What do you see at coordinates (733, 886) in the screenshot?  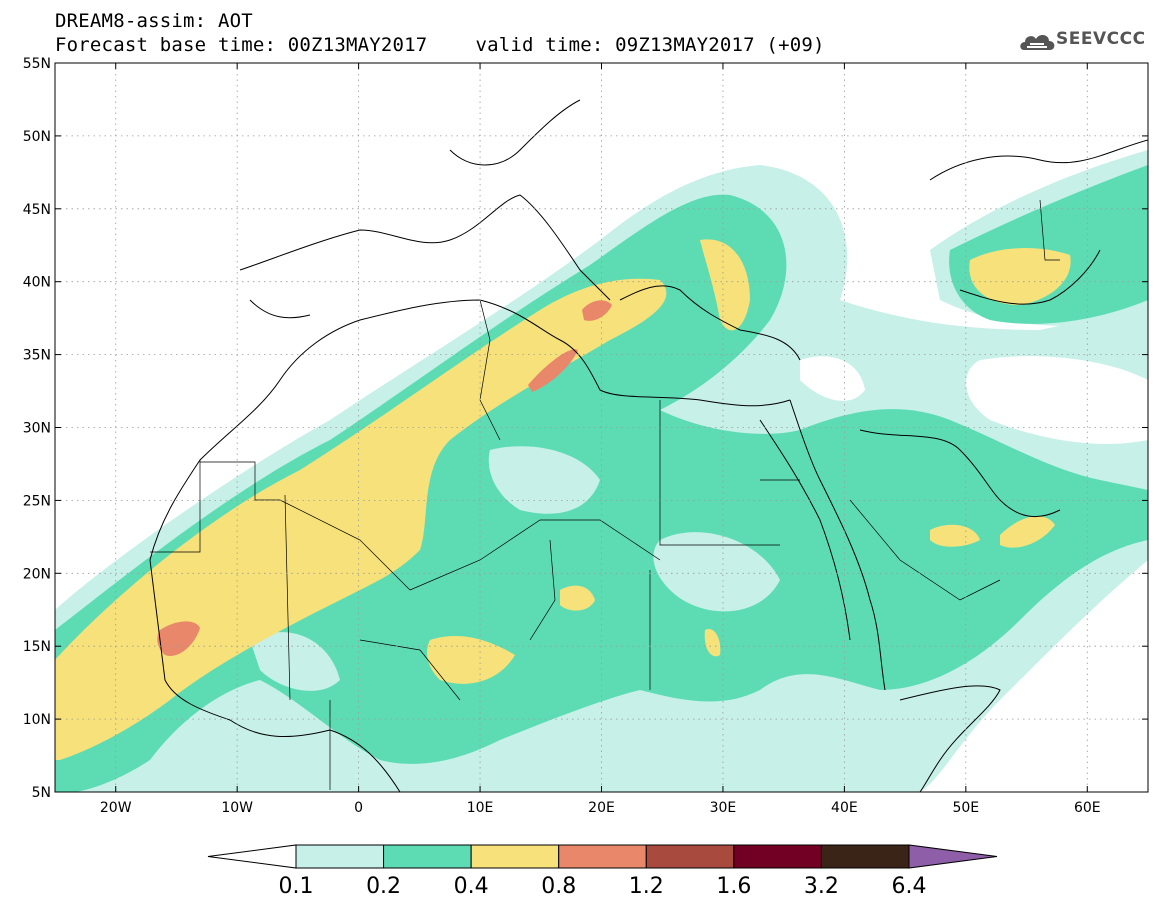 I see `colorbar-label: 1.6` at bounding box center [733, 886].